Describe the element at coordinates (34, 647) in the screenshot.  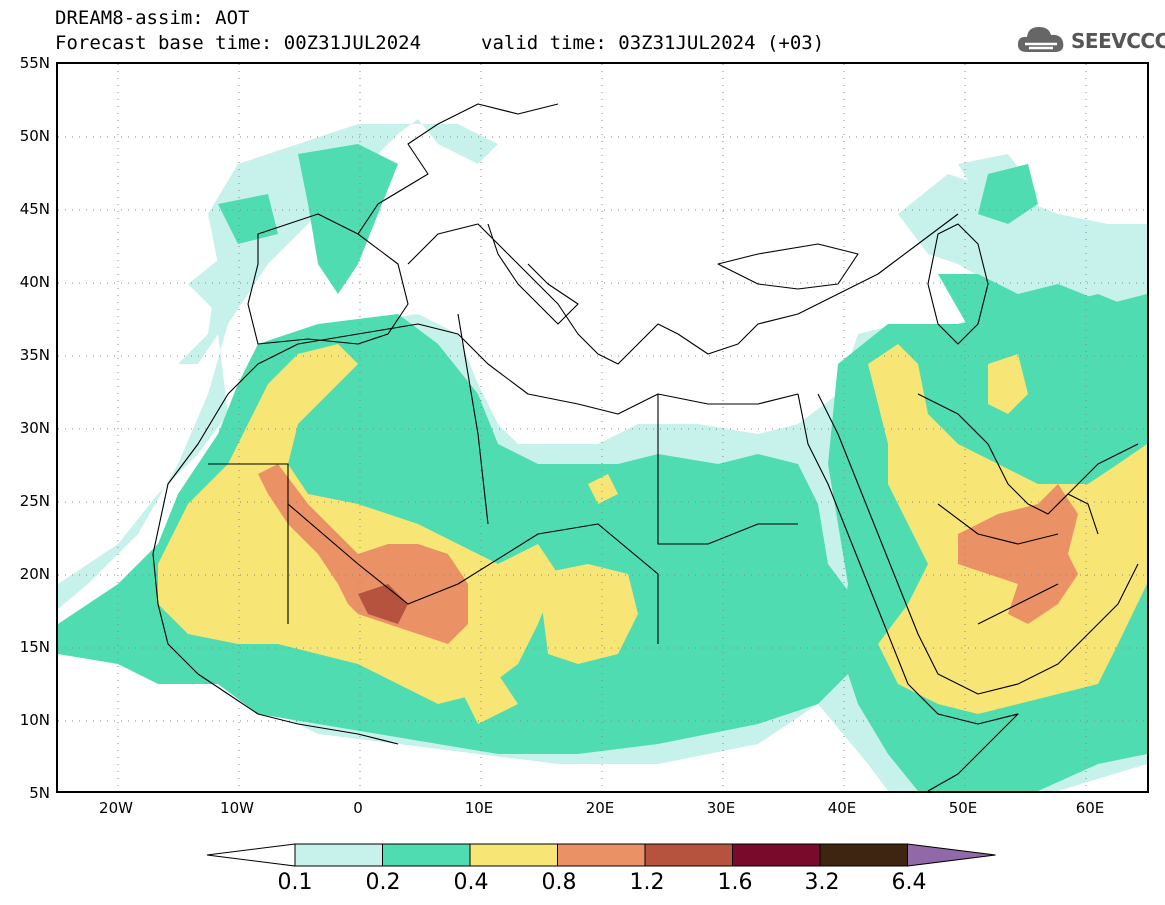
I see `lat-label: 15N` at that location.